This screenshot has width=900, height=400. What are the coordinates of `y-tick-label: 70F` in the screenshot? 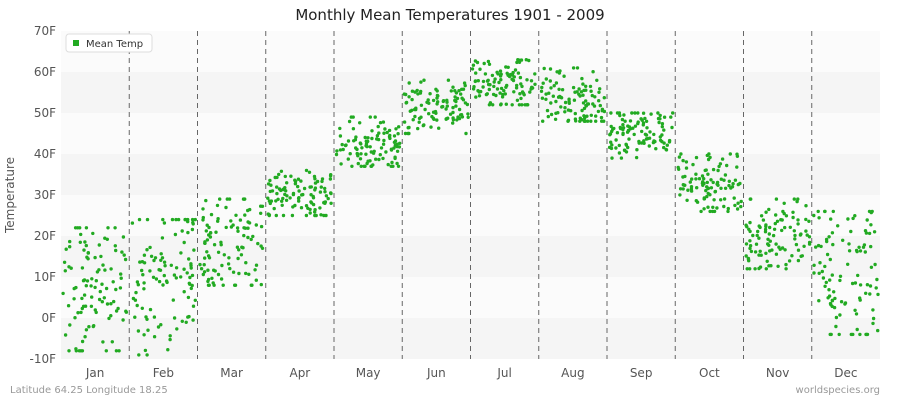 It's located at (45, 31).